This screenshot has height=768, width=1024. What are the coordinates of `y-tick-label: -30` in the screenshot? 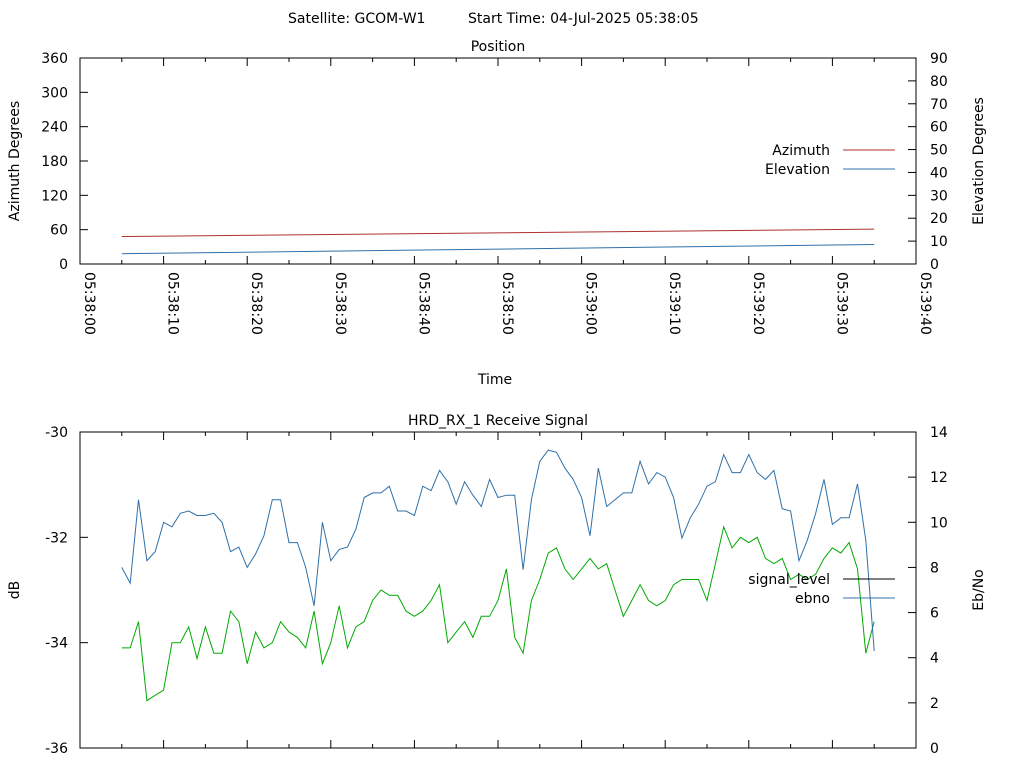 It's located at (56, 433).